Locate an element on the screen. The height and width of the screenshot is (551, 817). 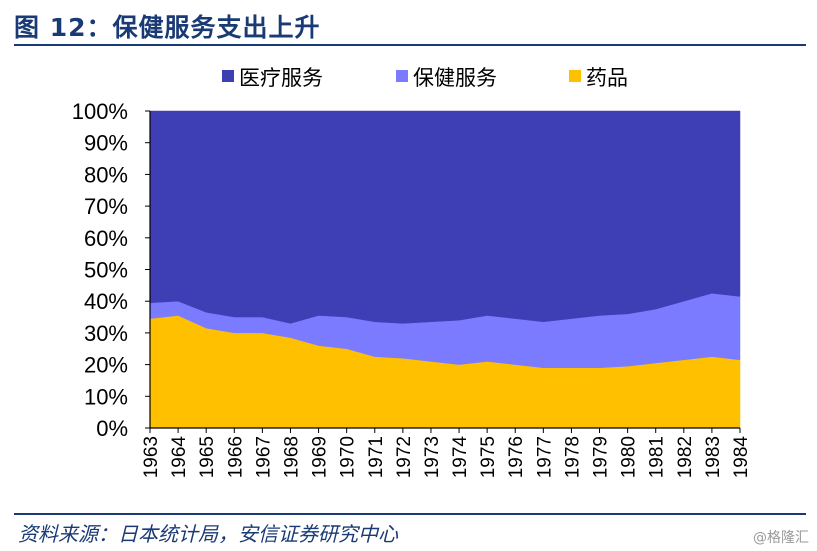
x-tick-label: 1978 is located at coordinates (572, 457).